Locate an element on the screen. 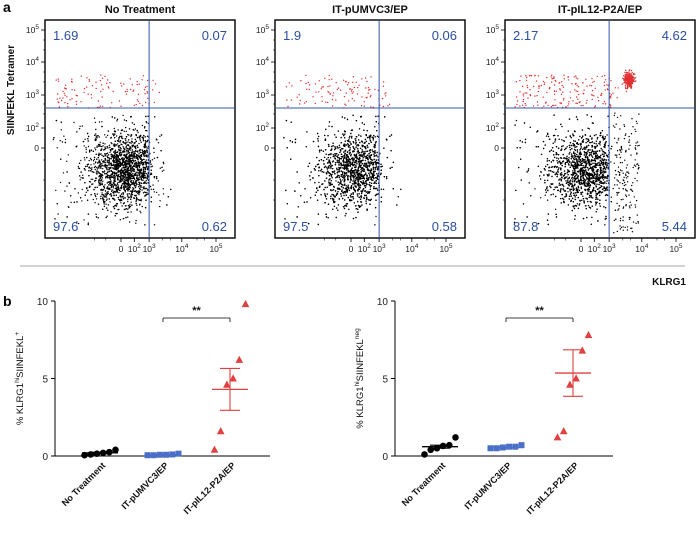 This screenshot has height=537, width=700. flow-plot-frame is located at coordinates (370, 129).